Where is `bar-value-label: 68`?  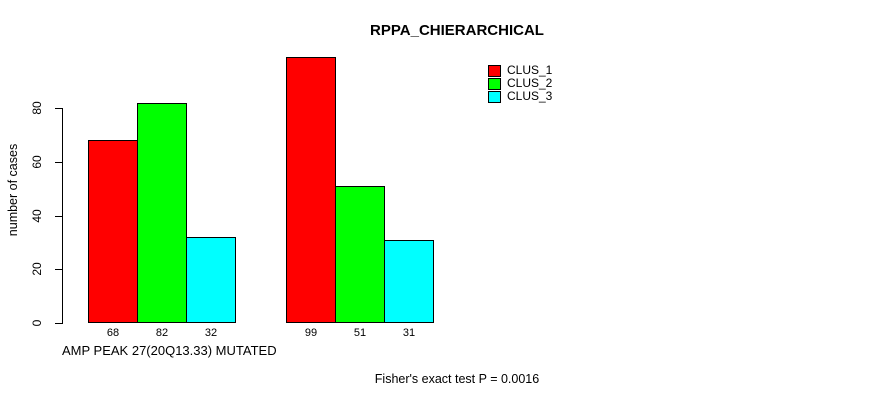 bar-value-label: 68 is located at coordinates (113, 333).